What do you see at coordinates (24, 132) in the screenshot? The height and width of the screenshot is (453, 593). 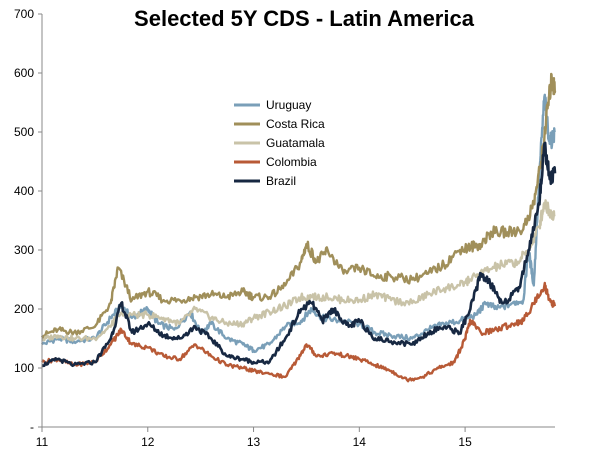 I see `y-tick-label: 500` at bounding box center [24, 132].